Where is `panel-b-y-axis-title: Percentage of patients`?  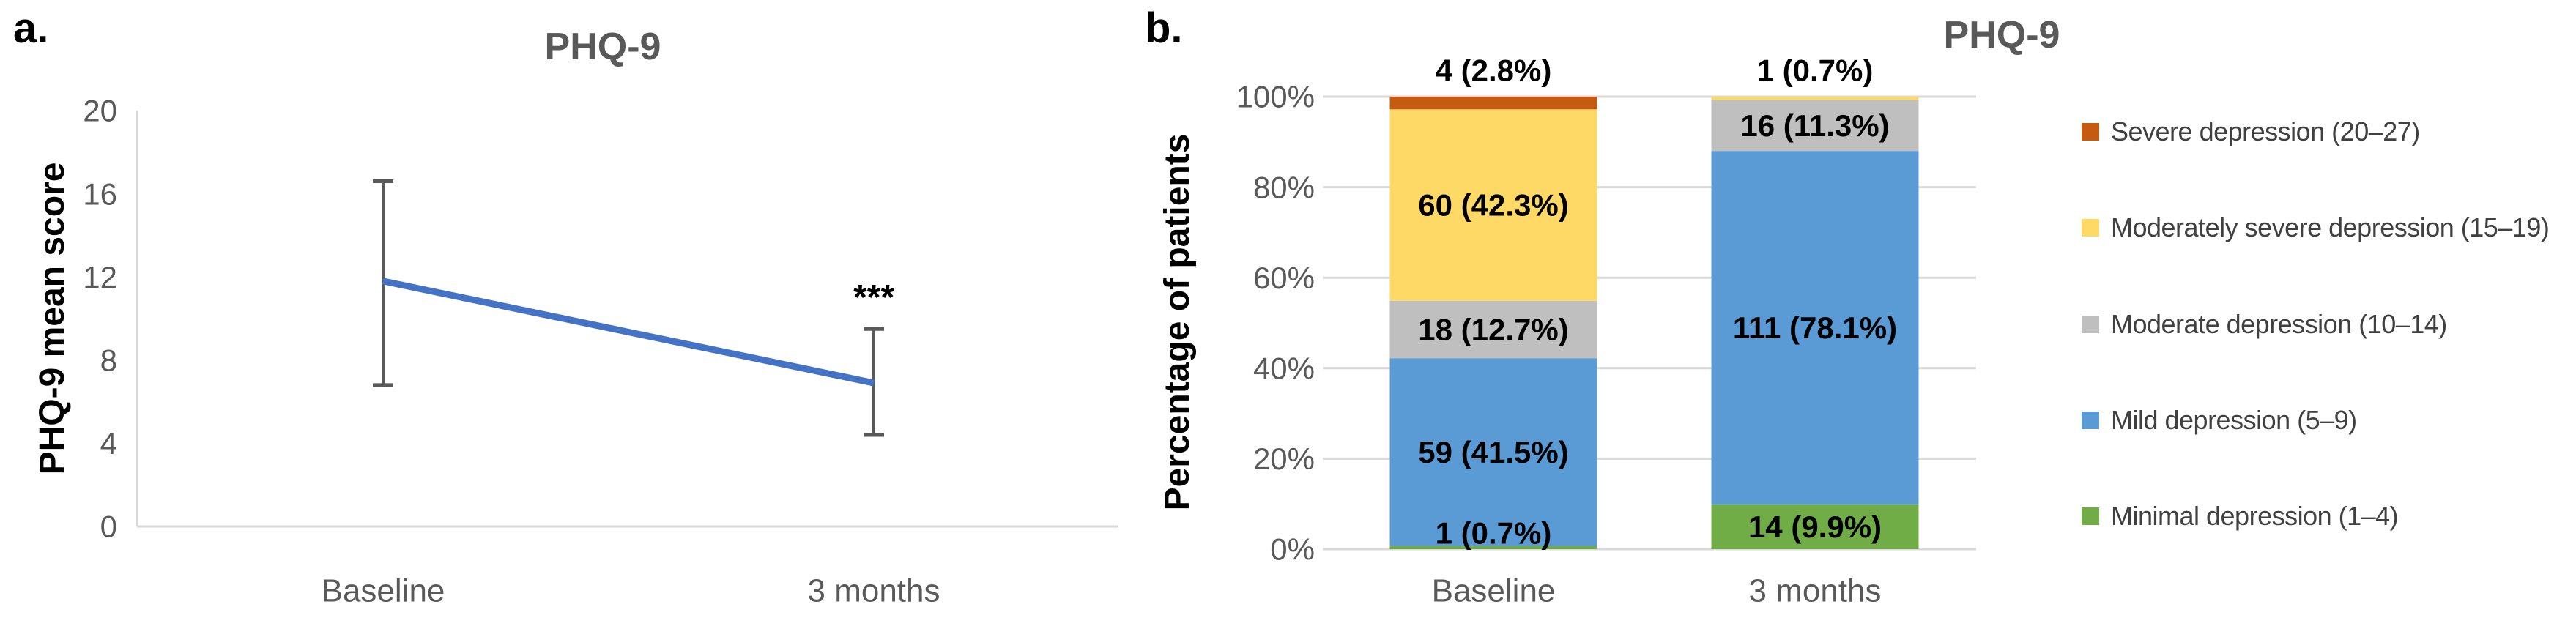
panel-b-y-axis-title: Percentage of patients is located at coordinates (1177, 322).